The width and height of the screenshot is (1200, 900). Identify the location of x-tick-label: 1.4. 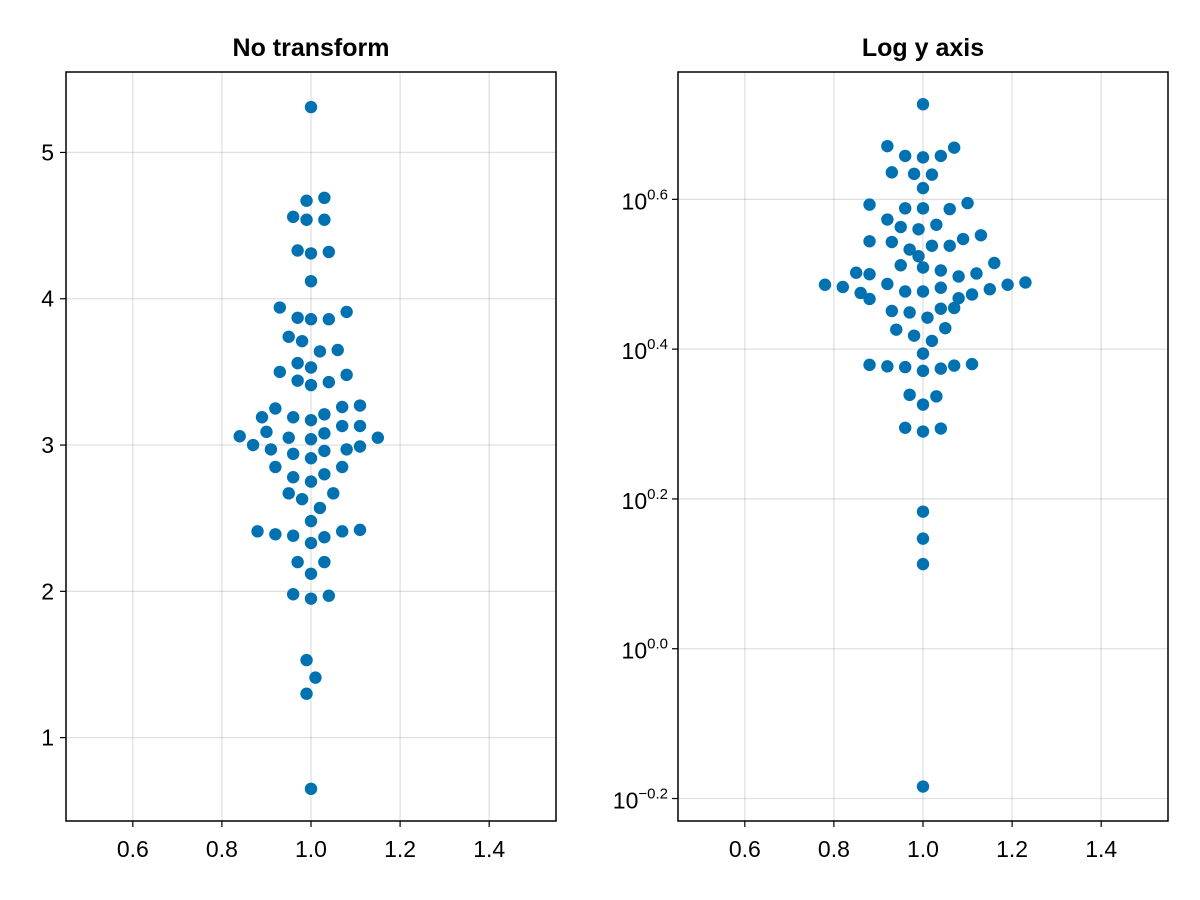
(489, 849).